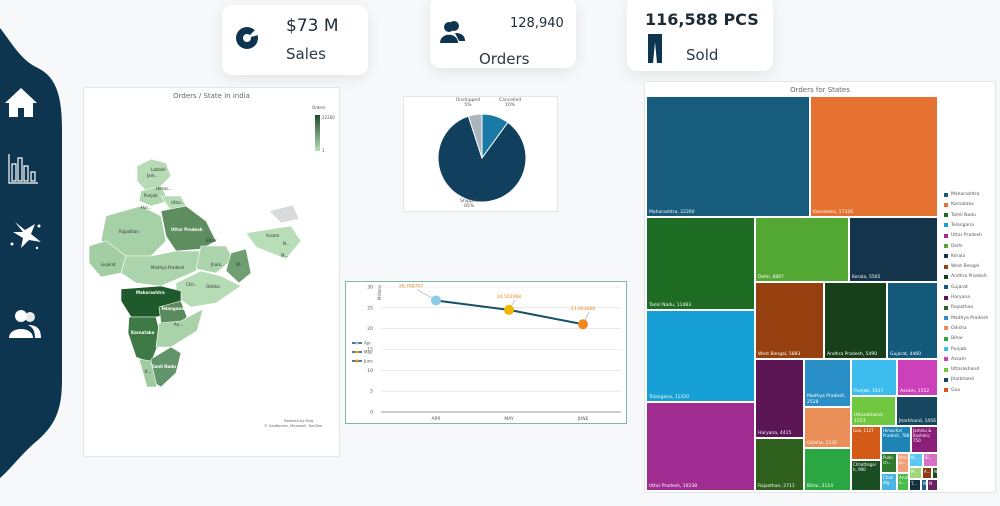  Describe the element at coordinates (700, 446) in the screenshot. I see `treemap-tile: Uttar Pradesh, 10238` at that location.